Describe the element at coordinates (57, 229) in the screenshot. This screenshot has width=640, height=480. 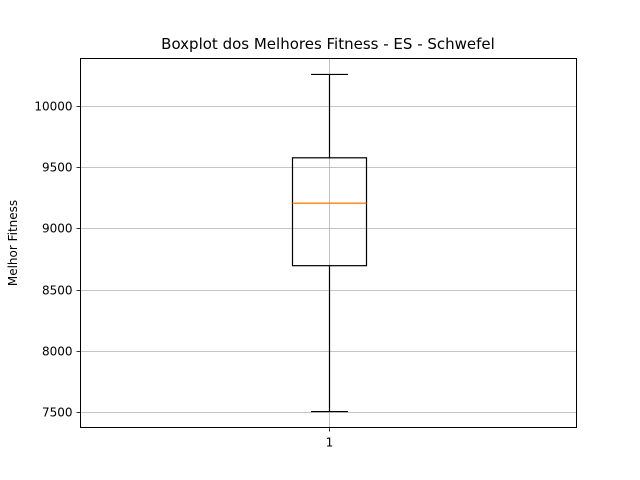
I see `y-tick-label: 9000` at that location.